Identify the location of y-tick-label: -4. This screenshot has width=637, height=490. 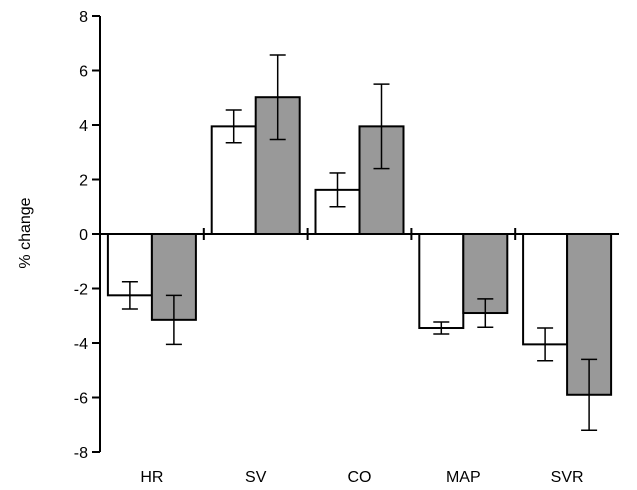
(81, 344).